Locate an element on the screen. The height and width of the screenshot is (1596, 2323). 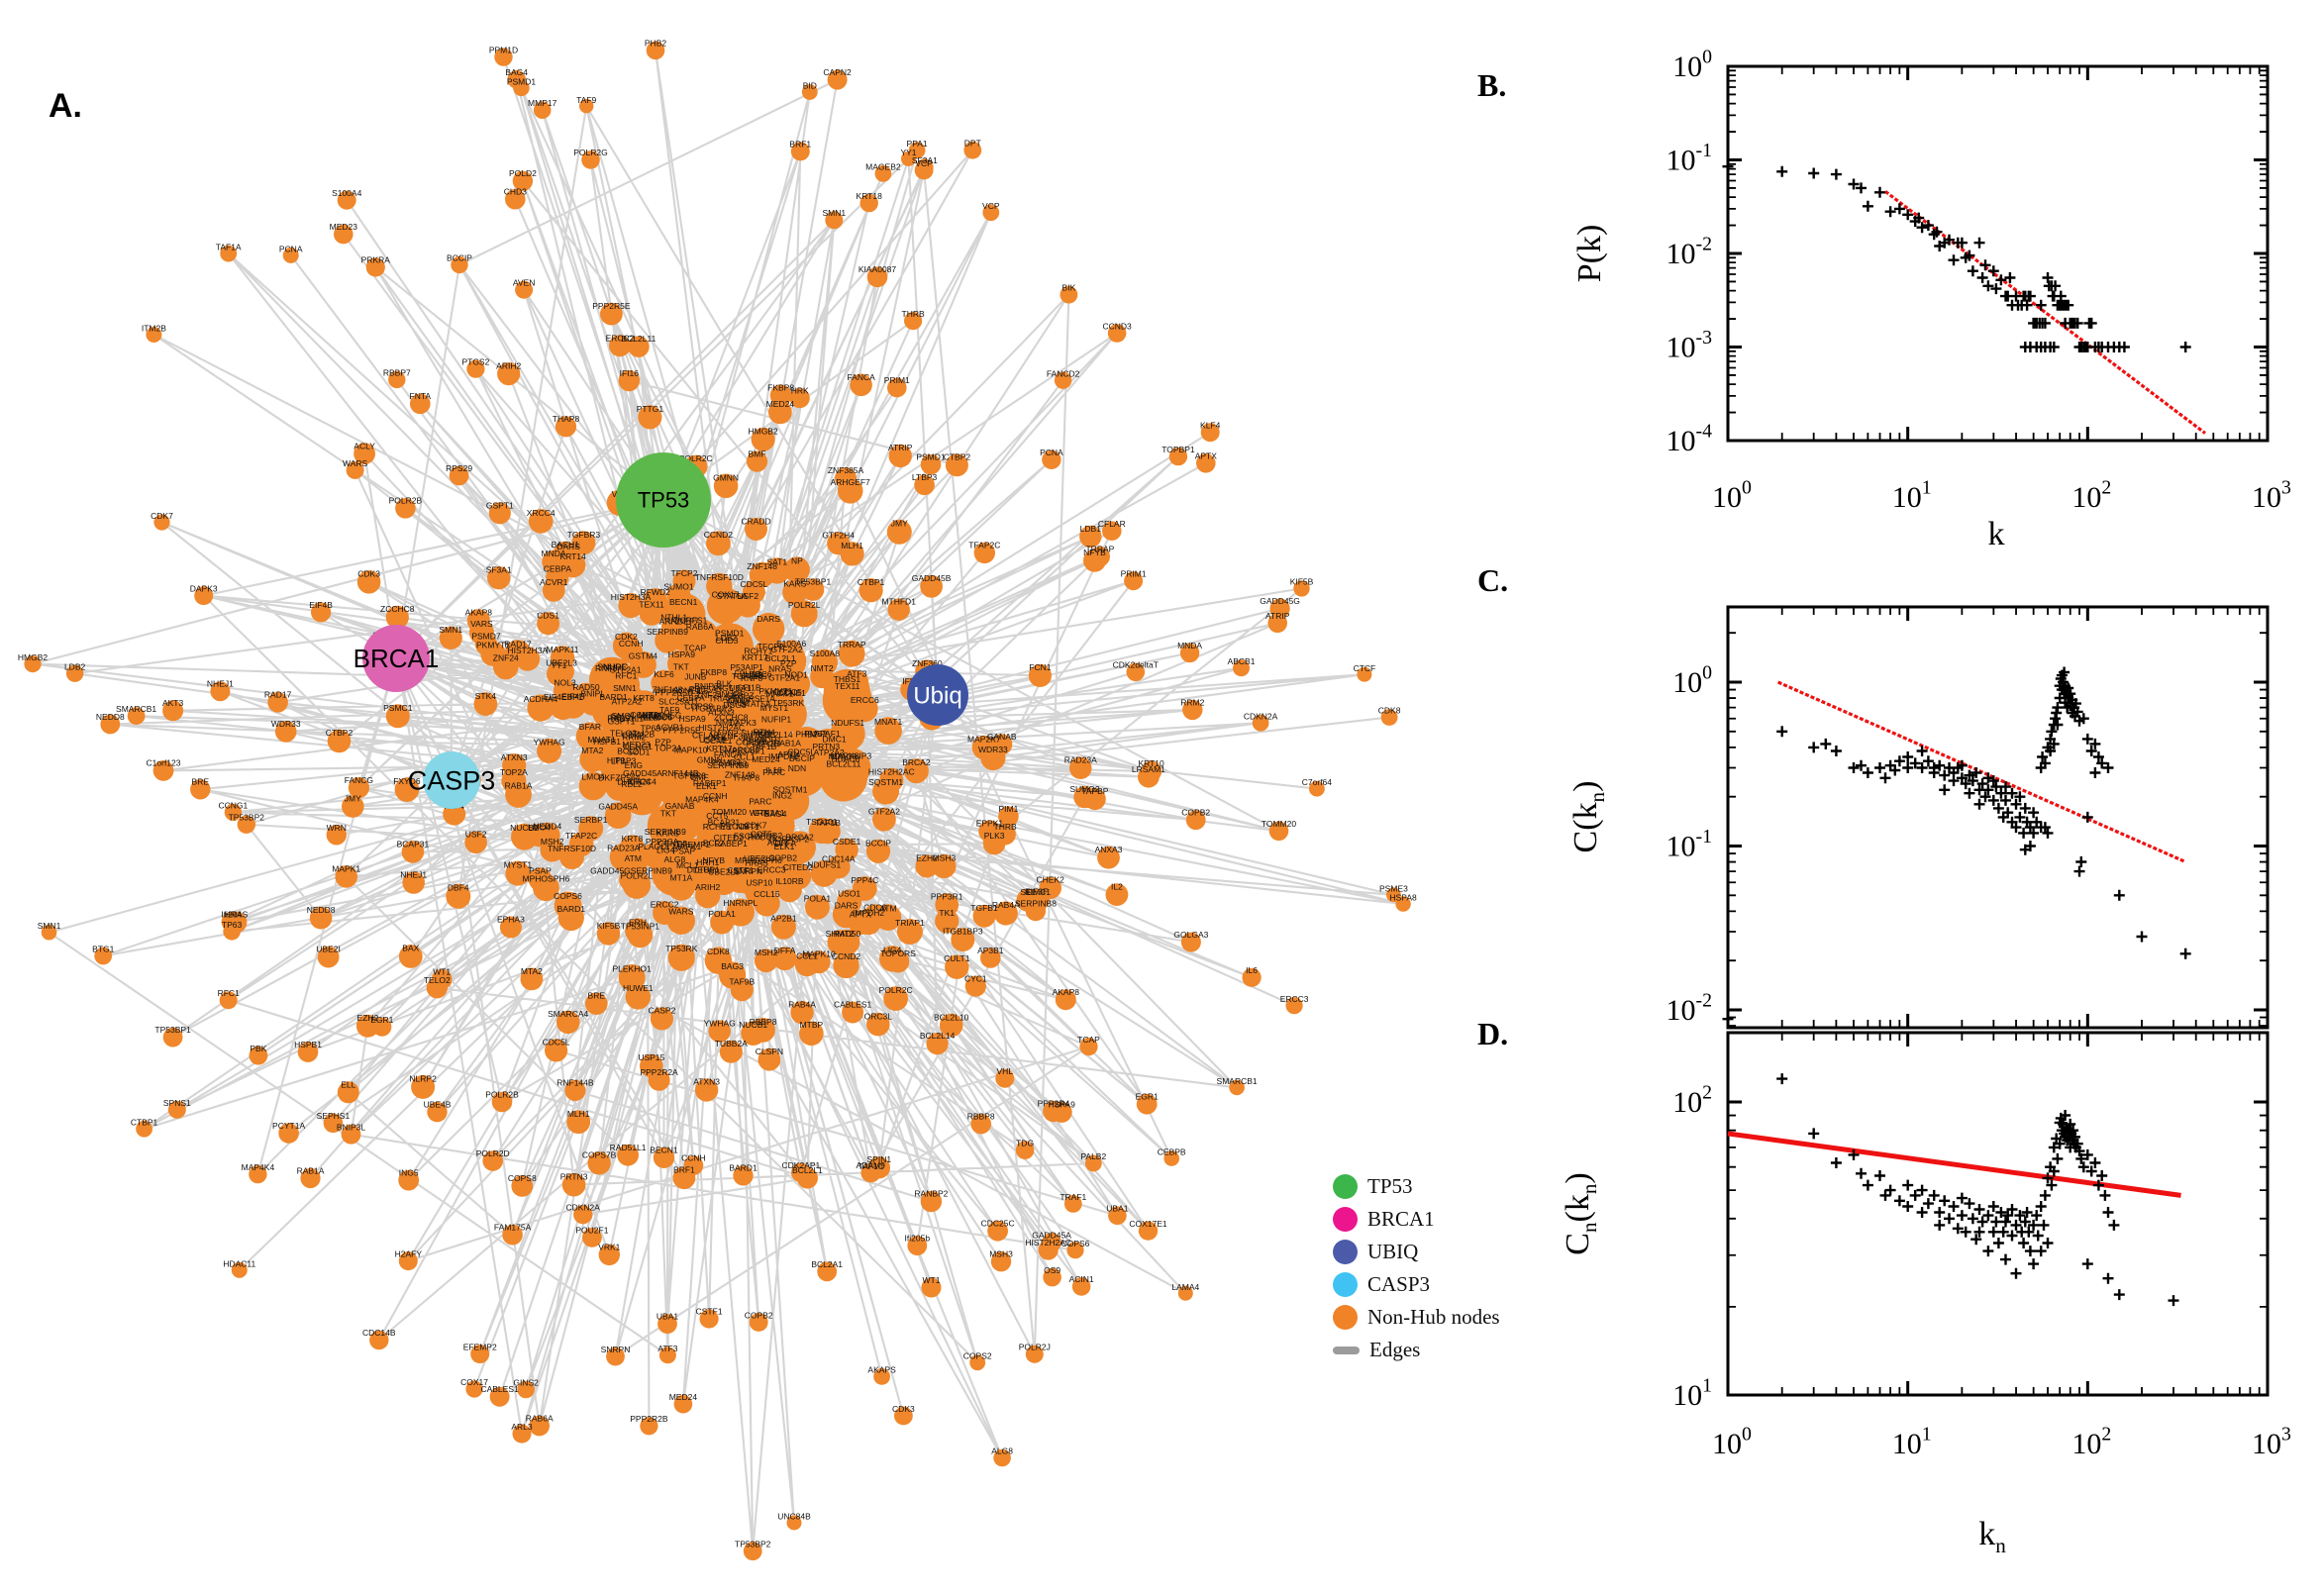
network-node-label: RBL2 is located at coordinates (621, 717).